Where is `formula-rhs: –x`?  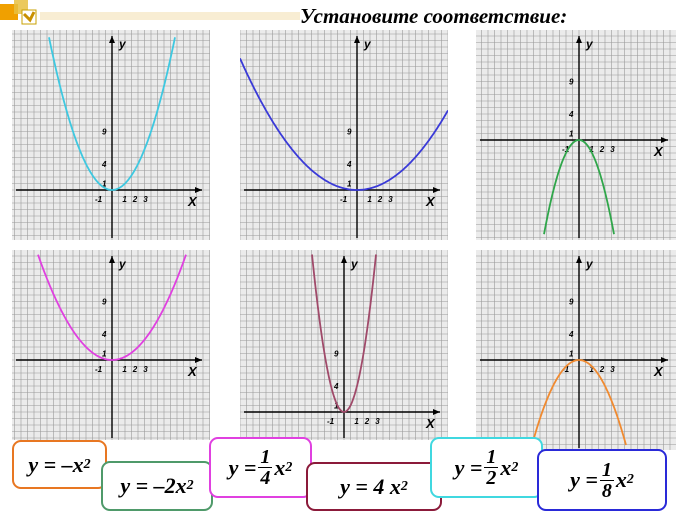 formula-rhs: –x is located at coordinates (72, 464).